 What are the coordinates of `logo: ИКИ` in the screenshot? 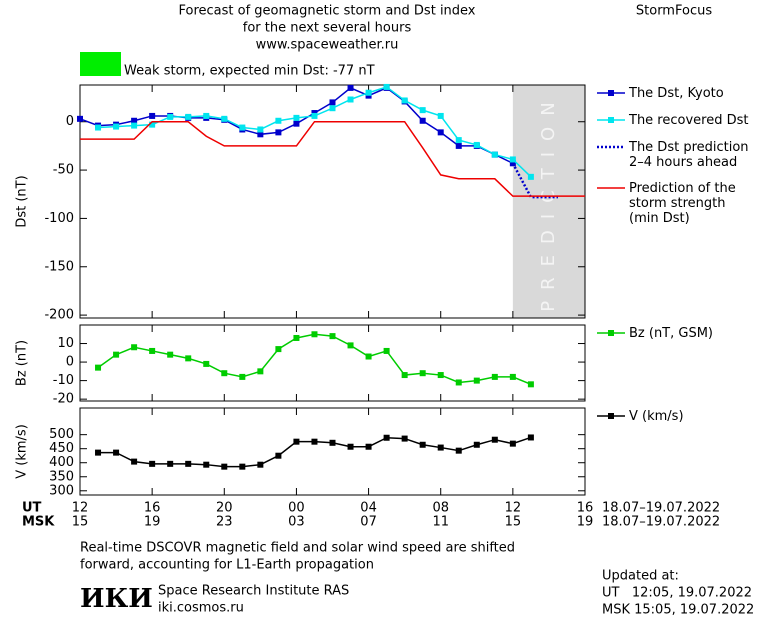 It's located at (116, 599).